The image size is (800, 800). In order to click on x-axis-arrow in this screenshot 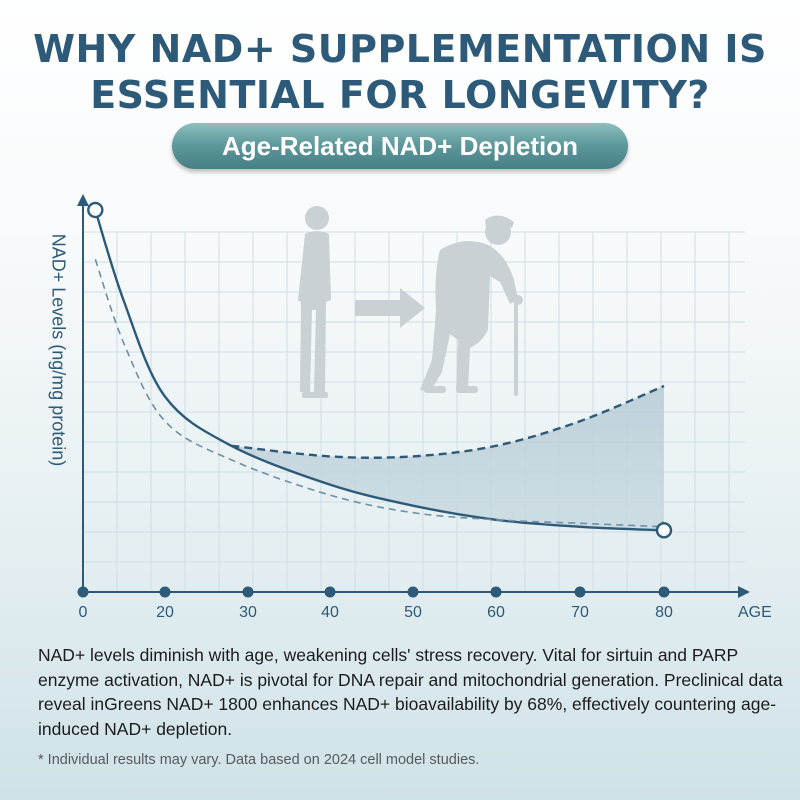, I will do `click(744, 592)`.